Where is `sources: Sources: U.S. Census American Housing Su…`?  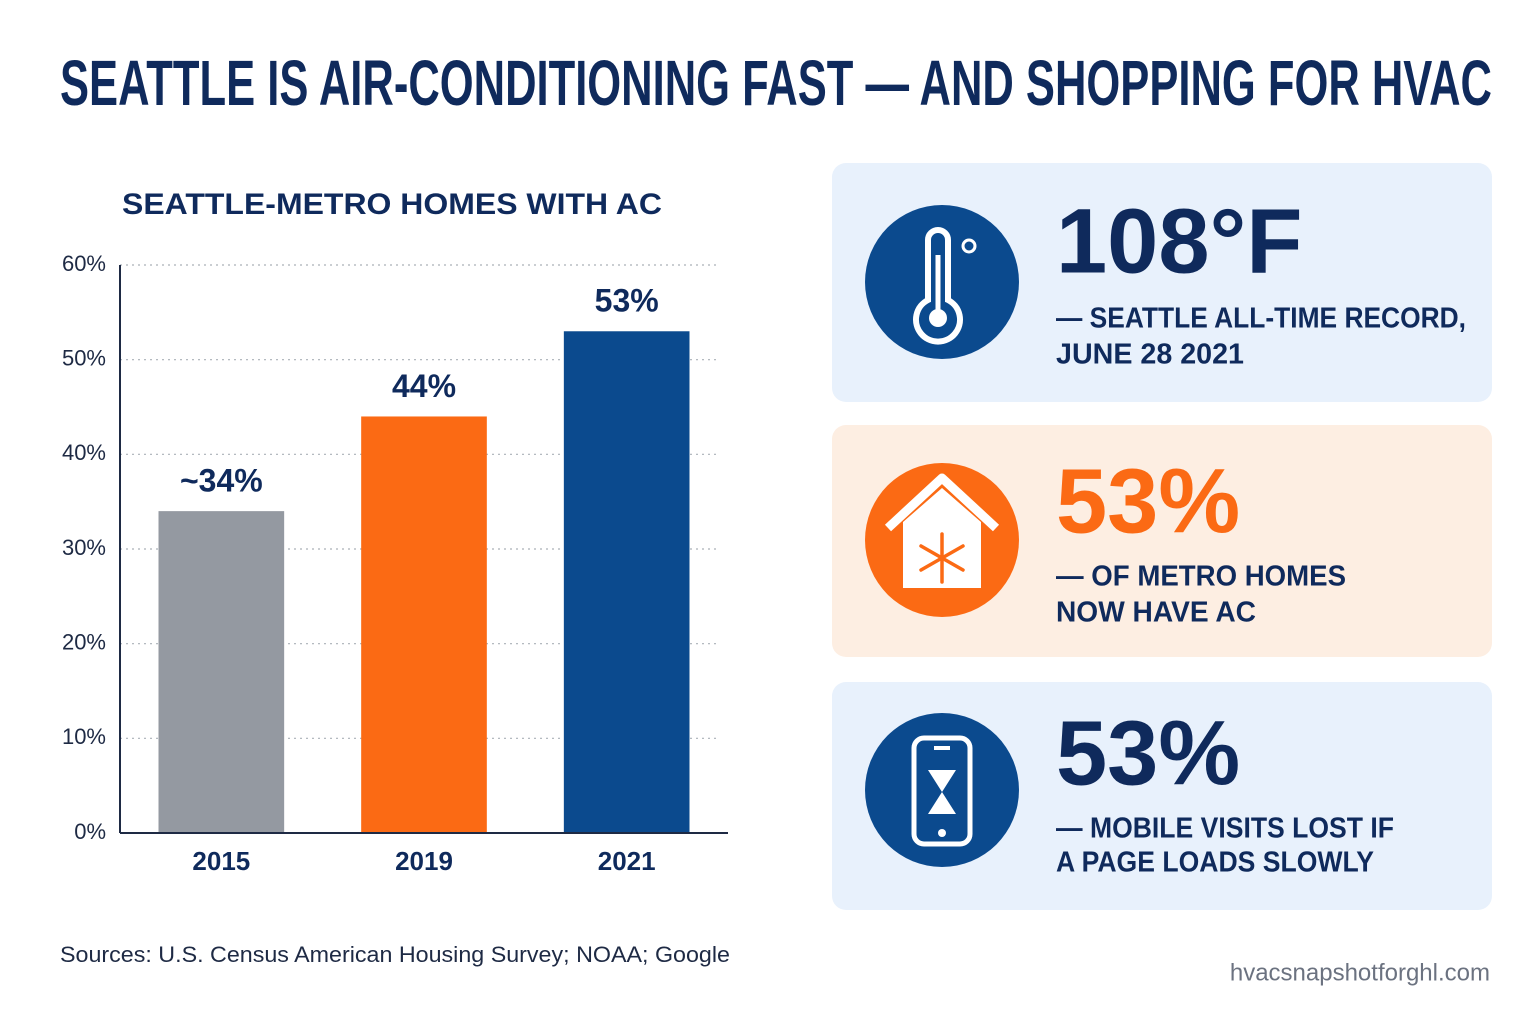
sources: Sources: U.S. Census American Housing Su… is located at coordinates (395, 954).